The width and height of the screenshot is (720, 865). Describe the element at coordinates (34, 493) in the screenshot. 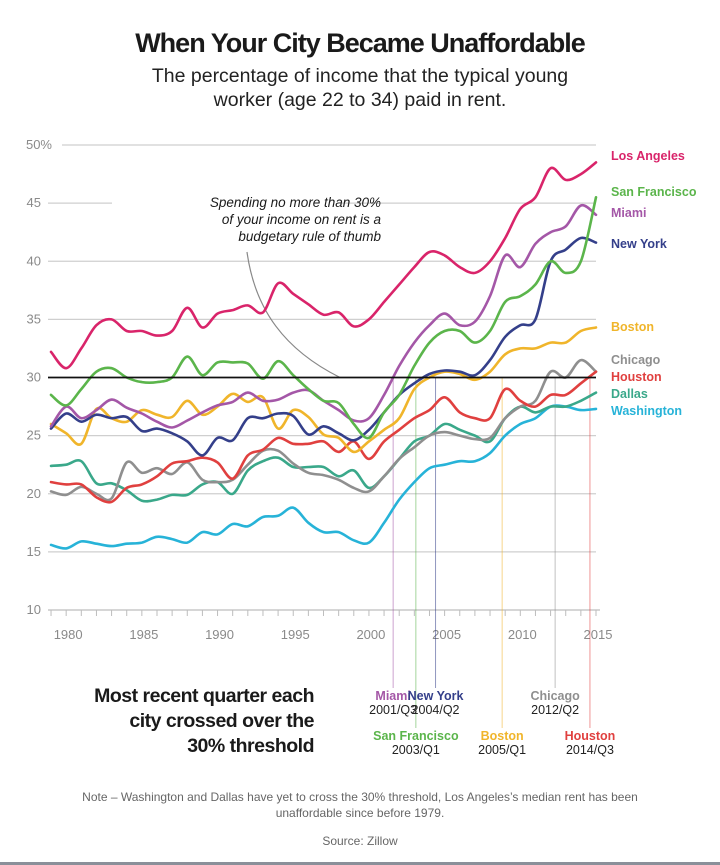

I see `y-tick-label: 20` at that location.